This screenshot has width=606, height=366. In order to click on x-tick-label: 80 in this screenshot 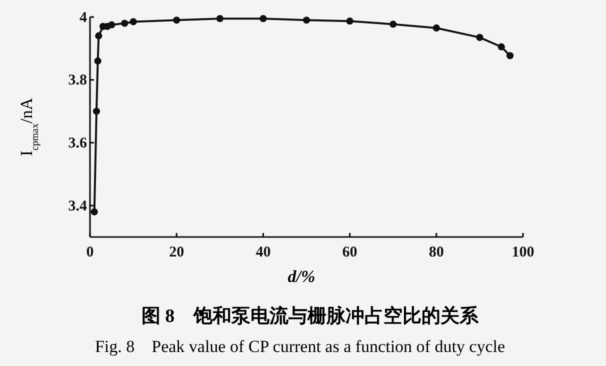, I will do `click(436, 252)`.